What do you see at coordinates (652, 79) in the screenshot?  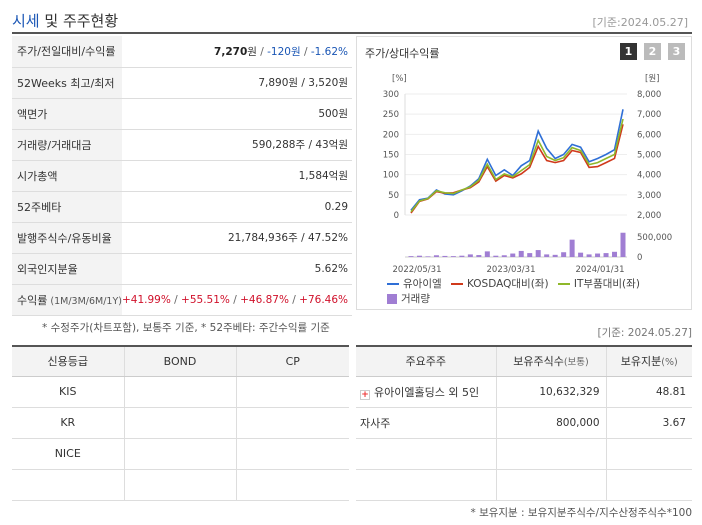 I see `y-right-unit: [원]` at bounding box center [652, 79].